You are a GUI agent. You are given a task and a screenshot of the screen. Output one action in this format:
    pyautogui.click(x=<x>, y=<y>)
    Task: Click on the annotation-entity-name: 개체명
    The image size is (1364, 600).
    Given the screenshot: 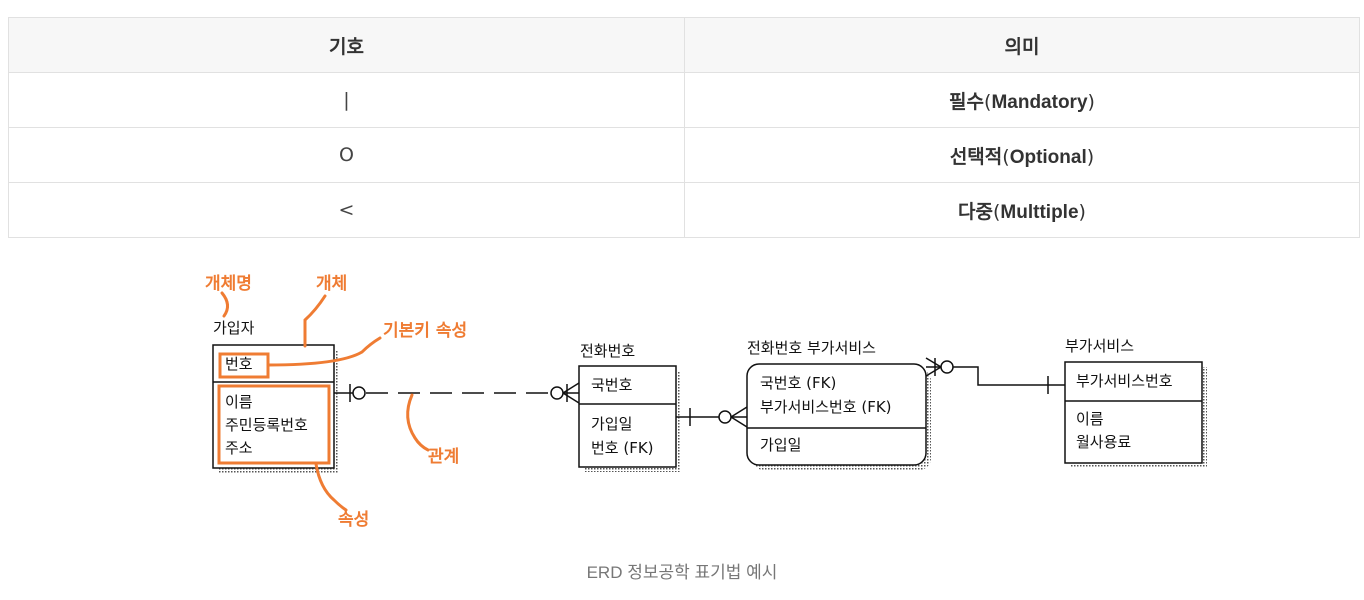 What is the action you would take?
    pyautogui.click(x=228, y=284)
    